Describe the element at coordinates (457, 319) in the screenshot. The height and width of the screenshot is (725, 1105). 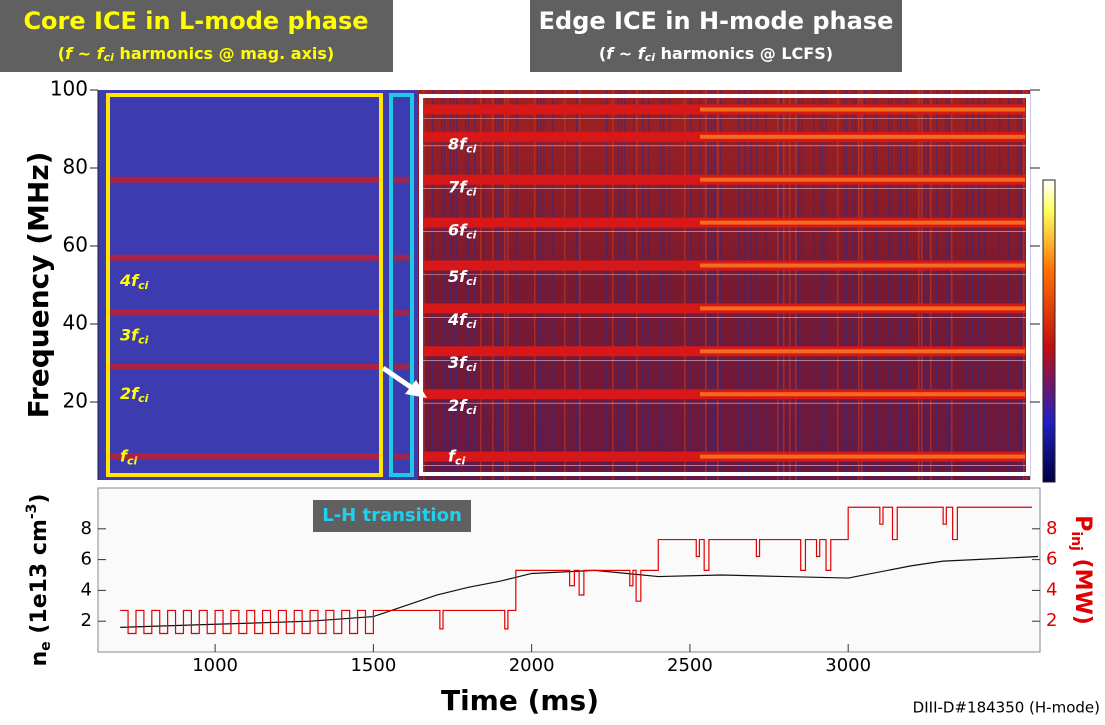
I see `harmonic-label-main: 4f` at that location.